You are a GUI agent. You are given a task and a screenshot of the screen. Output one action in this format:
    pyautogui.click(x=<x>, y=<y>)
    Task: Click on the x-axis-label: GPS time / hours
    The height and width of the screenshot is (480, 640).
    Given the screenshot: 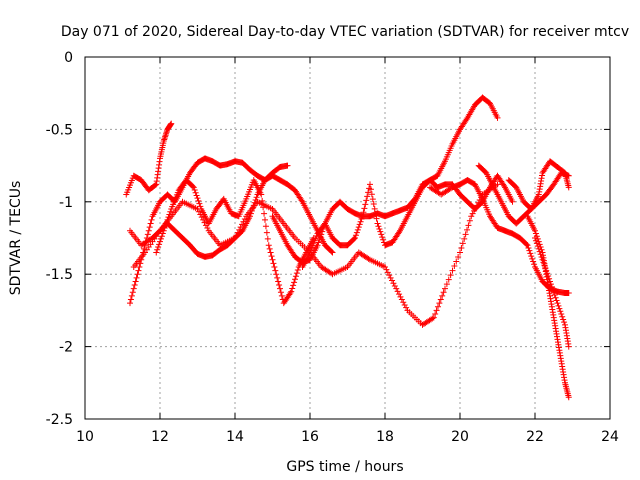 What is the action you would take?
    pyautogui.click(x=344, y=467)
    